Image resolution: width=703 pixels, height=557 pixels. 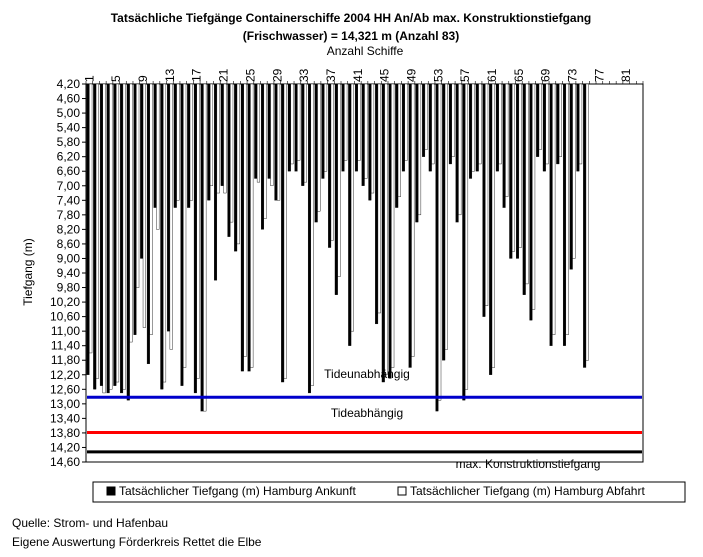 I want to click on x-tick-label: 57, so click(x=465, y=75).